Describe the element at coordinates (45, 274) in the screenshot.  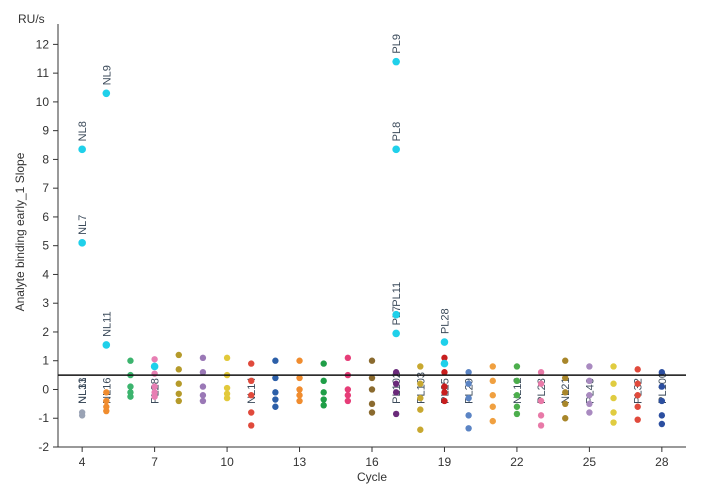
I see `y-tick-label: 4` at that location.